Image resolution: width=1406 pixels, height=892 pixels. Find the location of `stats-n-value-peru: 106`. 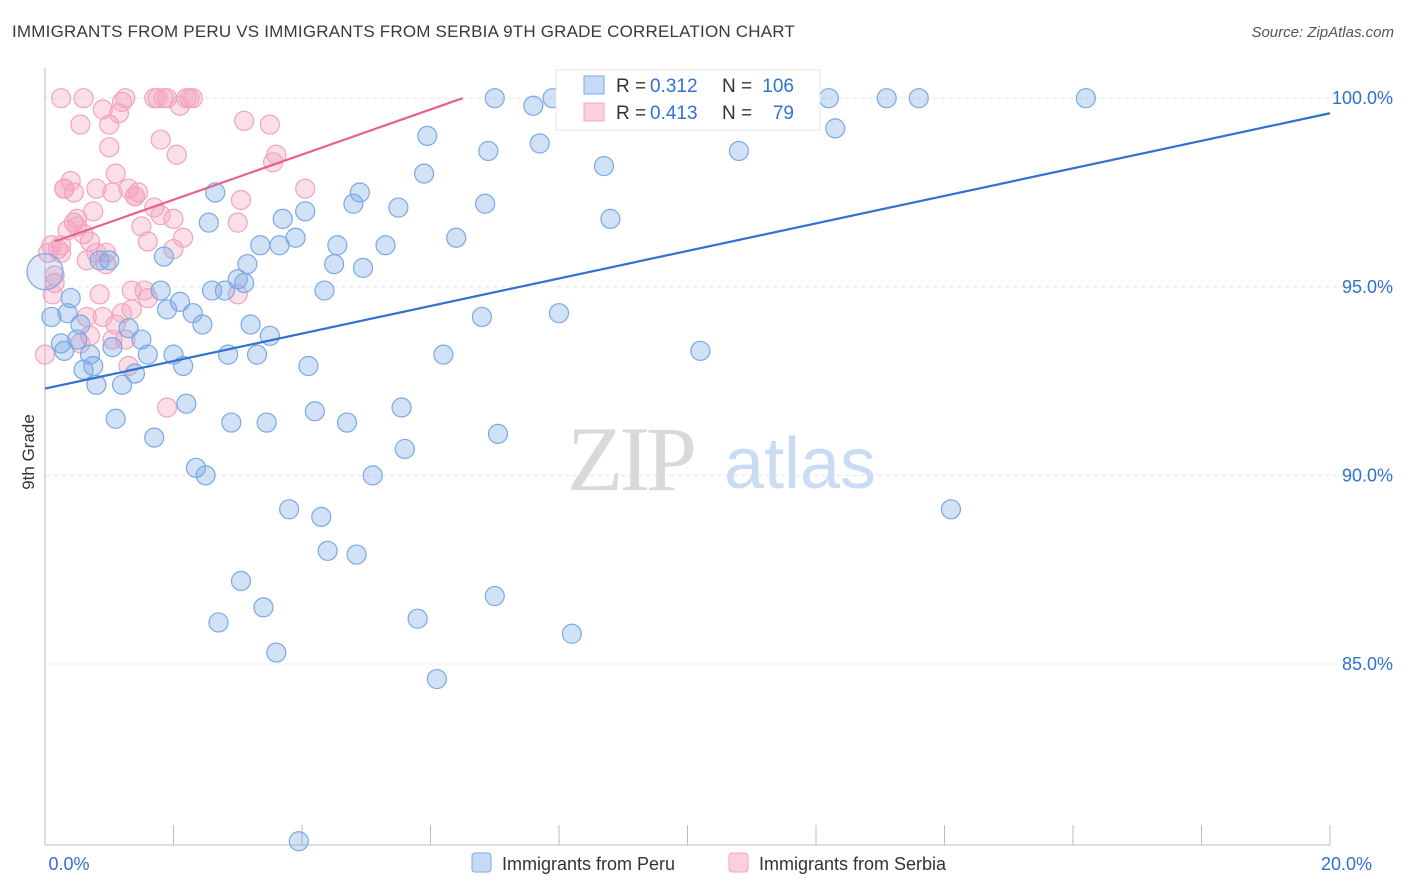

stats-n-value-peru: 106 is located at coordinates (778, 86).